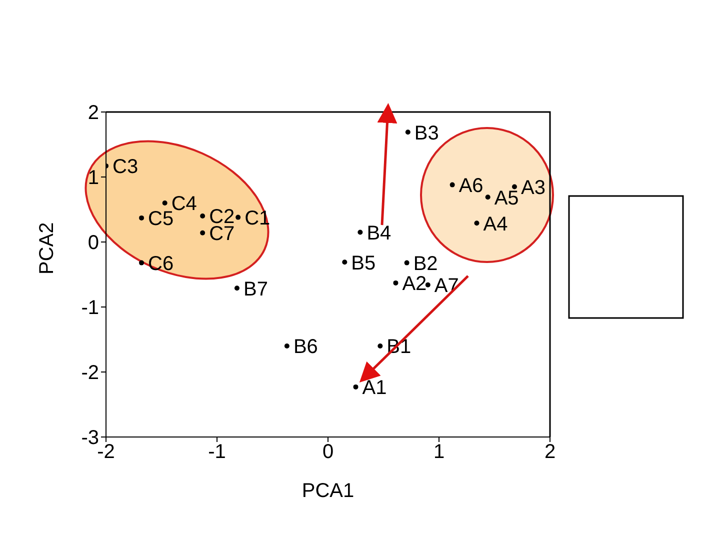 The height and width of the screenshot is (540, 720). I want to click on data-label: B7, so click(255, 289).